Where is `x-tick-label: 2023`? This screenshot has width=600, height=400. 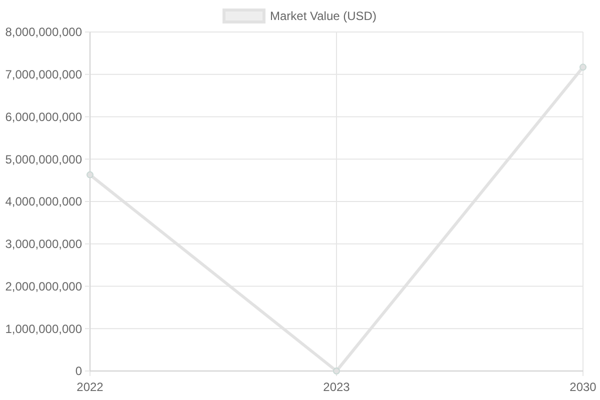
x-tick-label: 2023 is located at coordinates (336, 387).